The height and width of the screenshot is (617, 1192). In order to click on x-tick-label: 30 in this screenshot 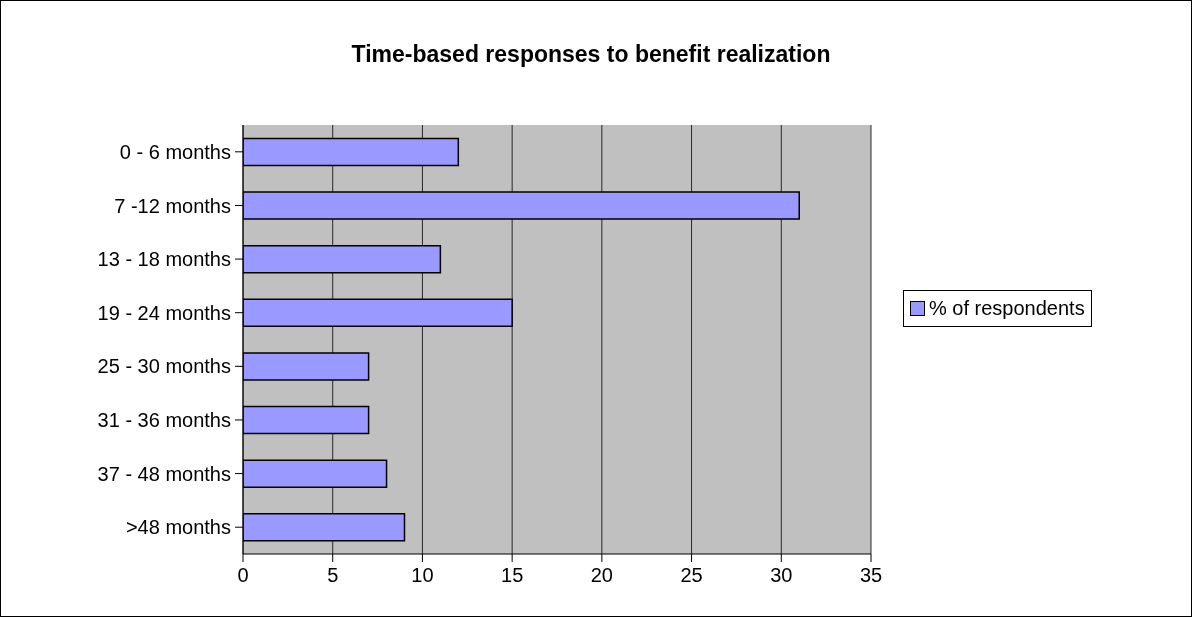, I will do `click(781, 575)`.